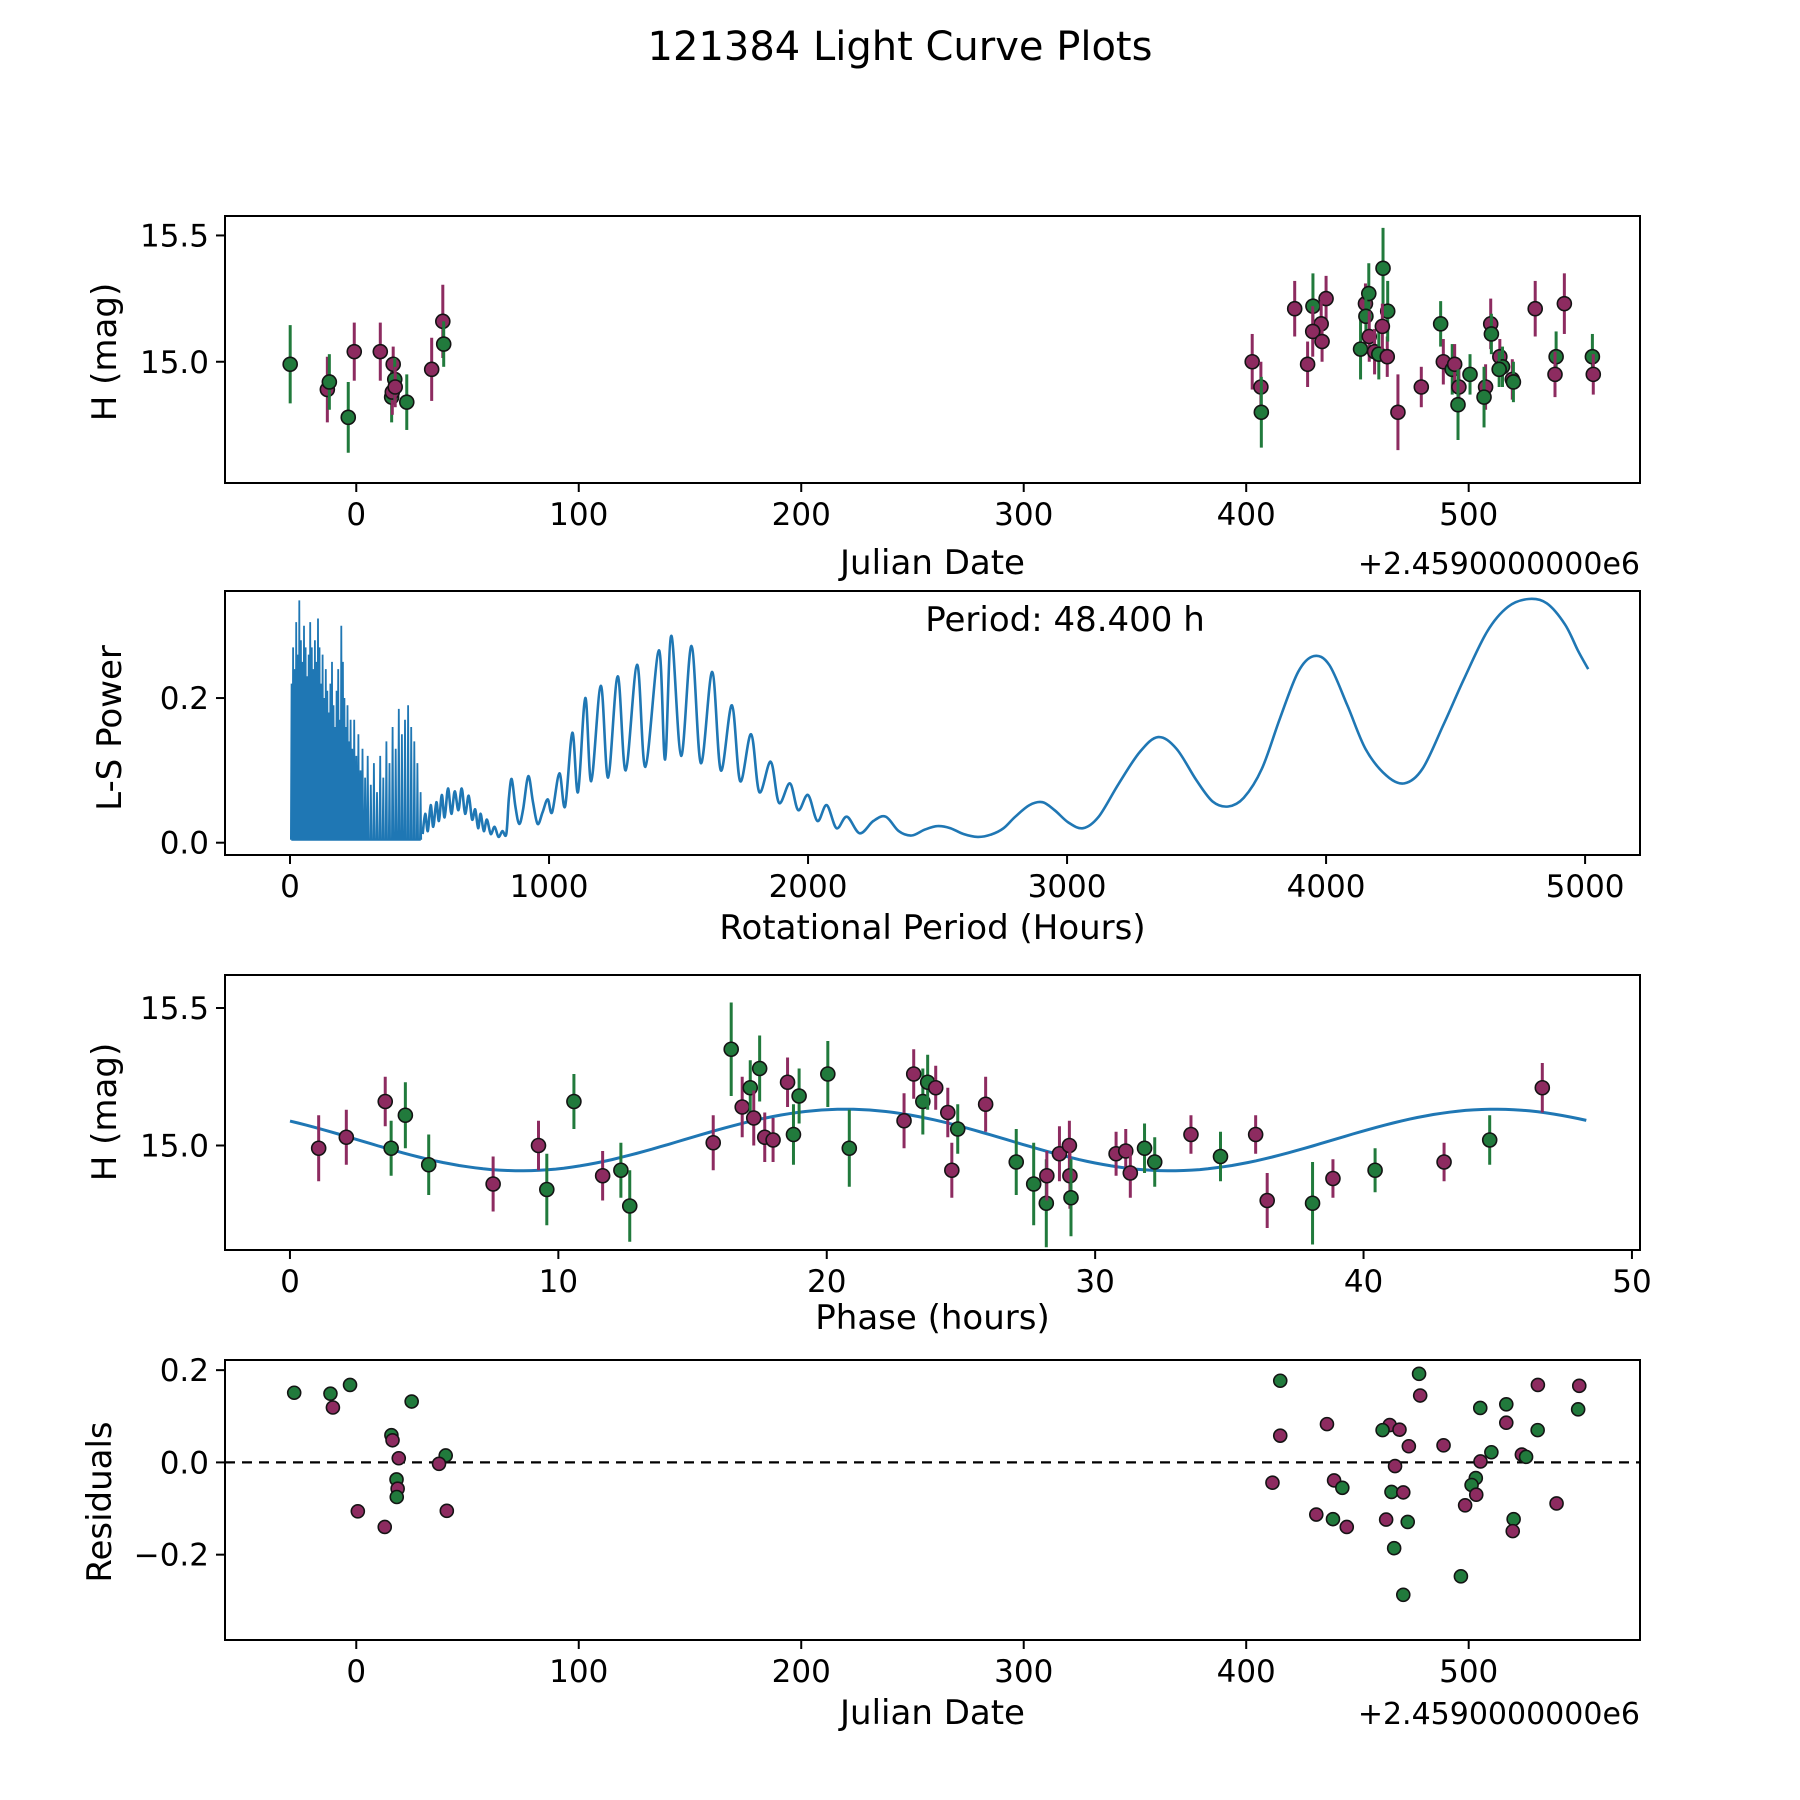 This screenshot has width=1800, height=1800. Describe the element at coordinates (938, 1140) in the screenshot. I see `phase-model-curve` at that location.